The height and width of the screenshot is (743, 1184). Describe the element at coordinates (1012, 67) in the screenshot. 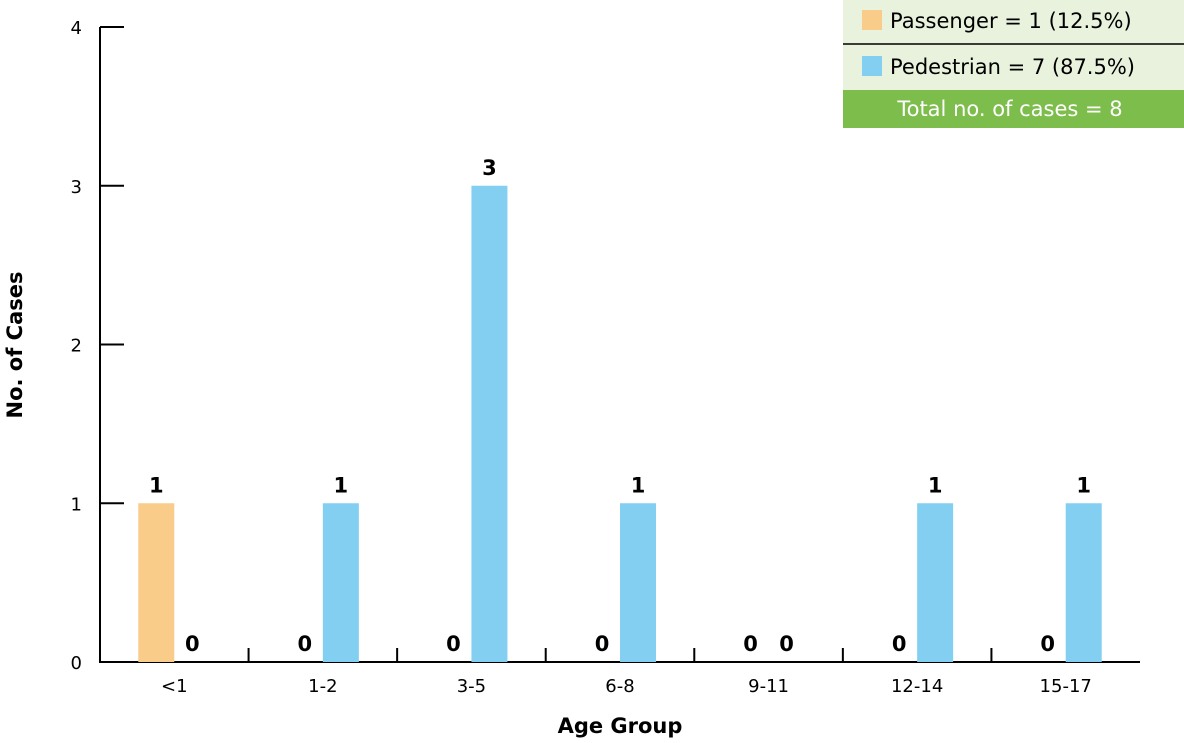

I see `legend-label-pedestrian: Pedestrian = 7 (87.5%)` at that location.